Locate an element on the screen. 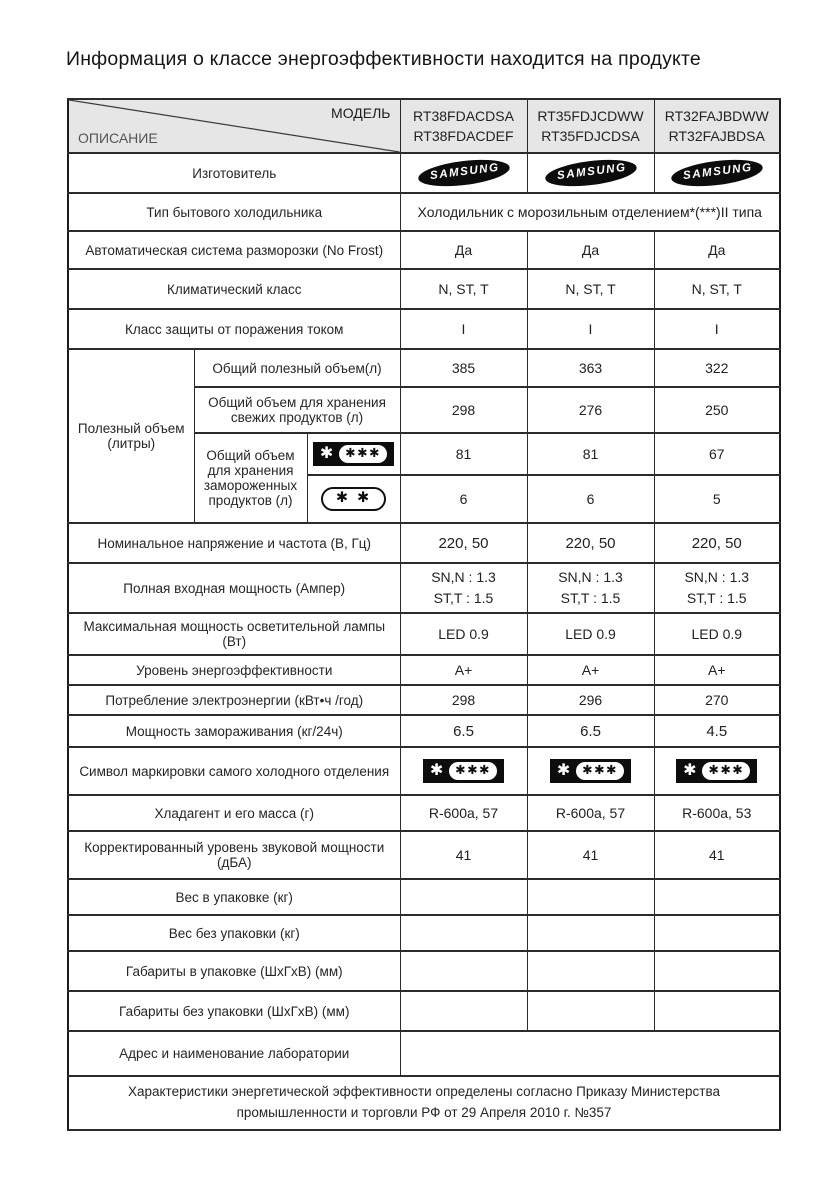  diagonal-divider-line is located at coordinates (234, 126).